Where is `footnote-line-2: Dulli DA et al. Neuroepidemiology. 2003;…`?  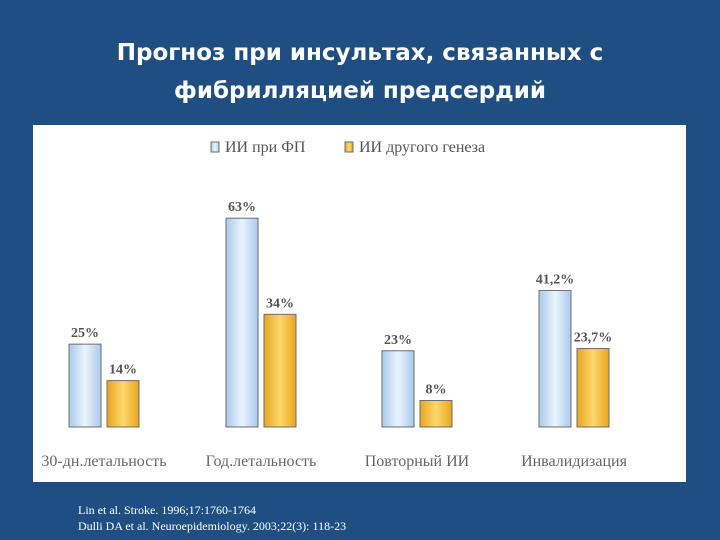 footnote-line-2: Dulli DA et al. Neuroepidemiology. 2003;… is located at coordinates (212, 526).